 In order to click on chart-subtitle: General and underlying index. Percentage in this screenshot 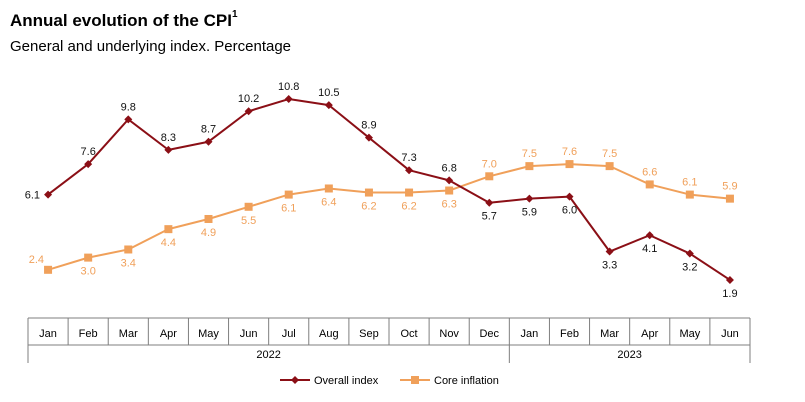, I will do `click(151, 46)`.